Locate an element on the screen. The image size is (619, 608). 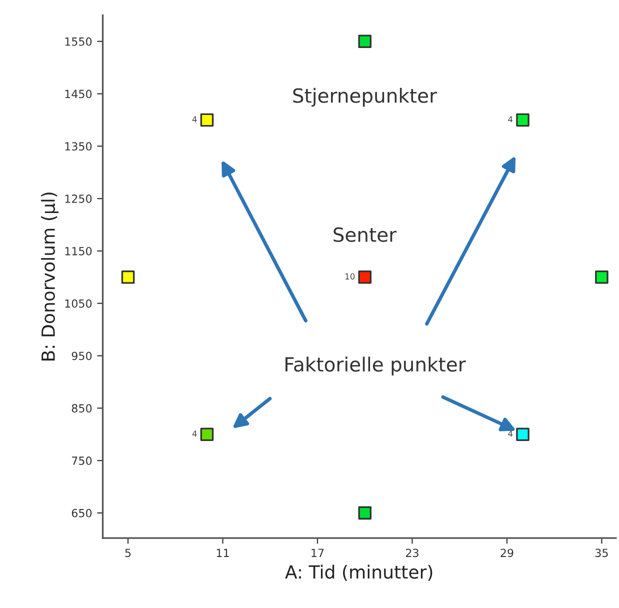
x-tick-label: 11 is located at coordinates (222, 552).